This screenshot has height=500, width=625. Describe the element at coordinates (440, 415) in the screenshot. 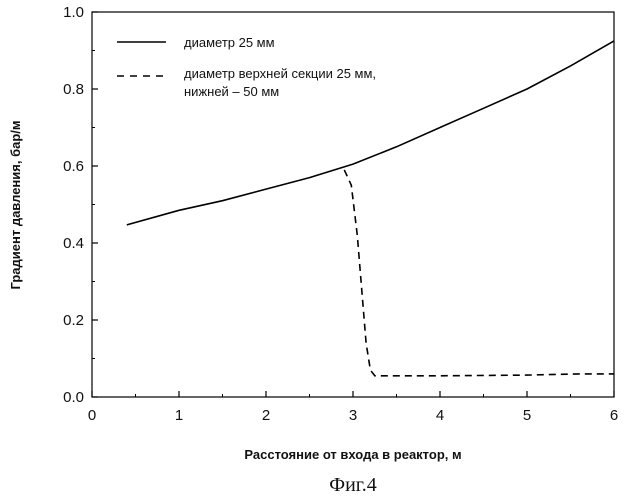

I see `x-tick-label: 4` at that location.